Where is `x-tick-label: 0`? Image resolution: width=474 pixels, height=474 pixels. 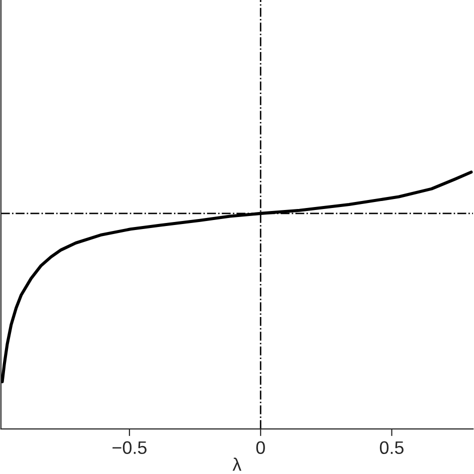
x-tick-label: 0 is located at coordinates (260, 447).